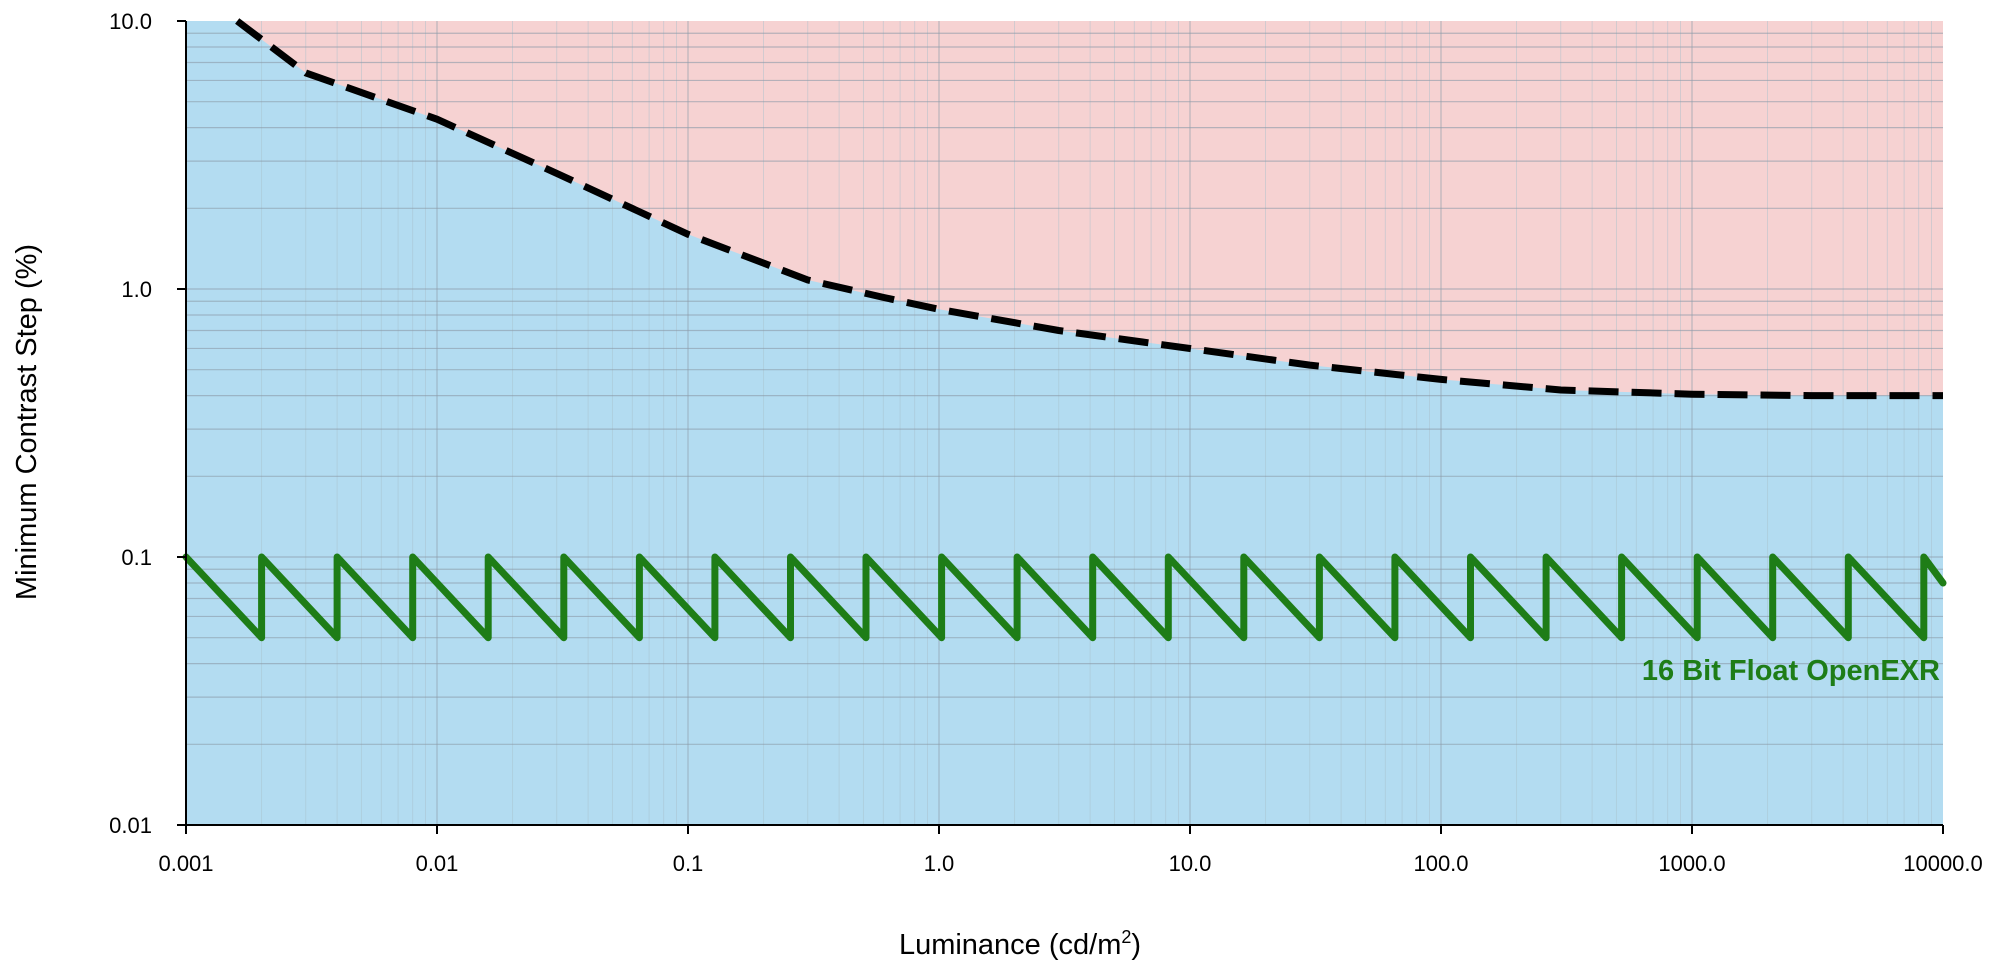 The image size is (1997, 971). What do you see at coordinates (185, 863) in the screenshot?
I see `x-tick-label: 0.001` at bounding box center [185, 863].